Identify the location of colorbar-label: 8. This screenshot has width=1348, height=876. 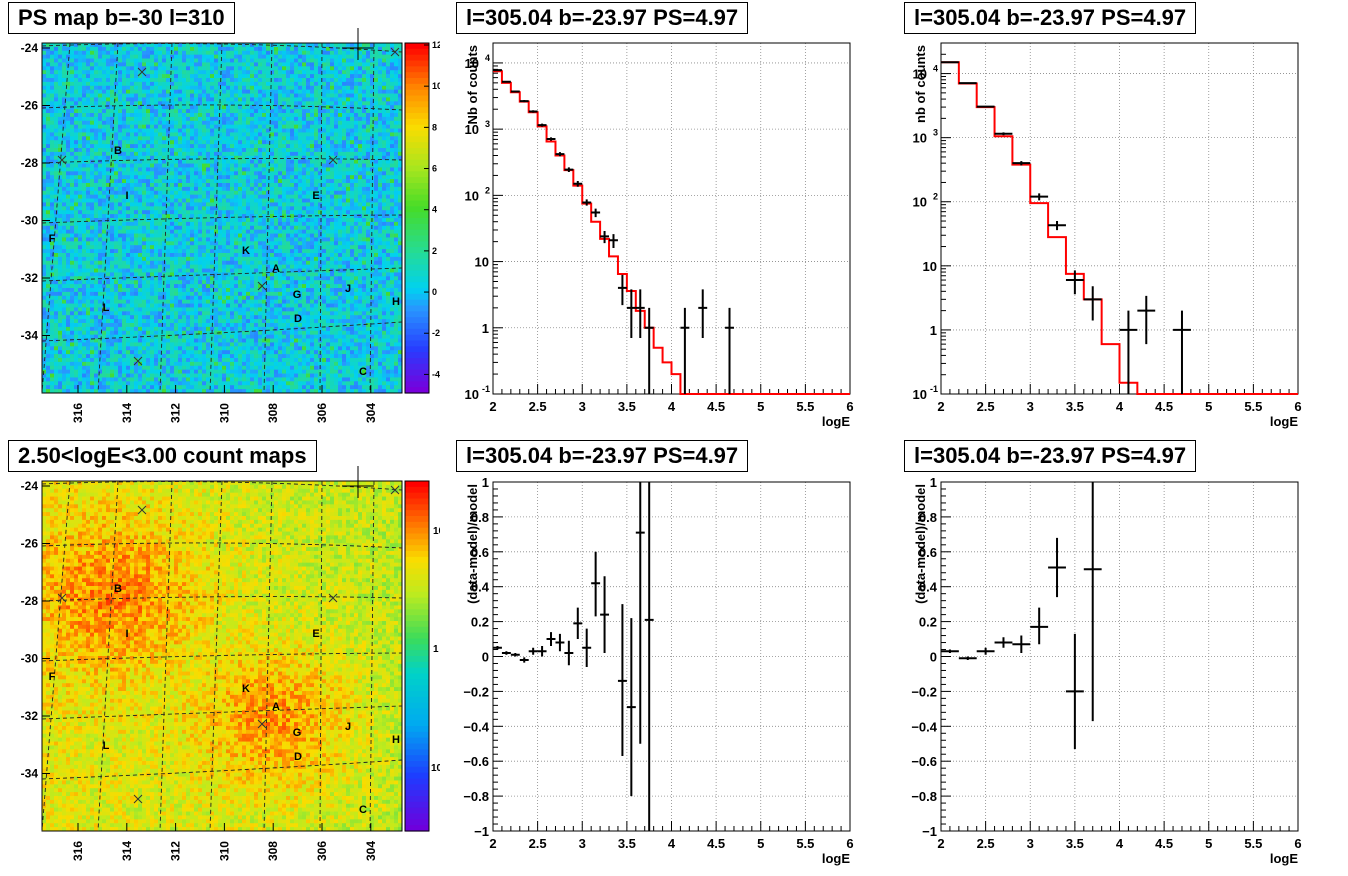
(434, 127).